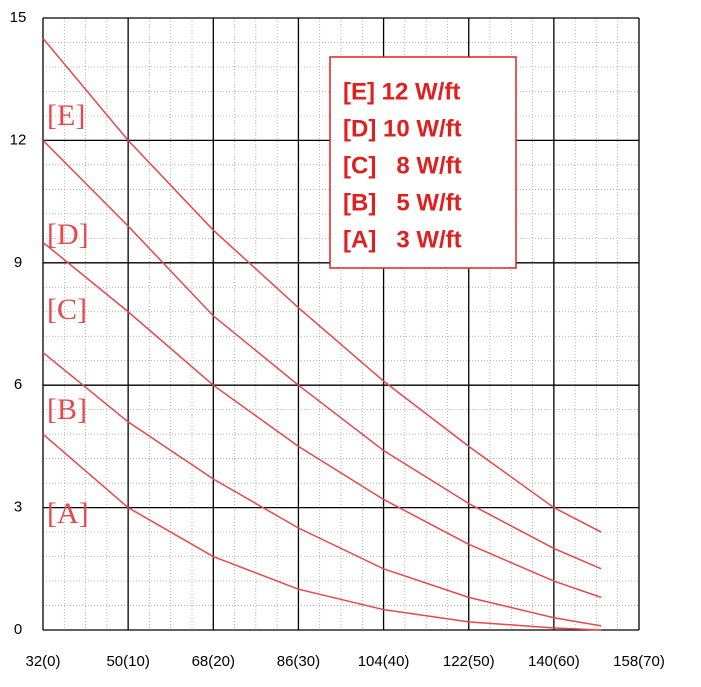 The width and height of the screenshot is (701, 687). What do you see at coordinates (42, 661) in the screenshot?
I see `x-tick-label: 32(0)` at bounding box center [42, 661].